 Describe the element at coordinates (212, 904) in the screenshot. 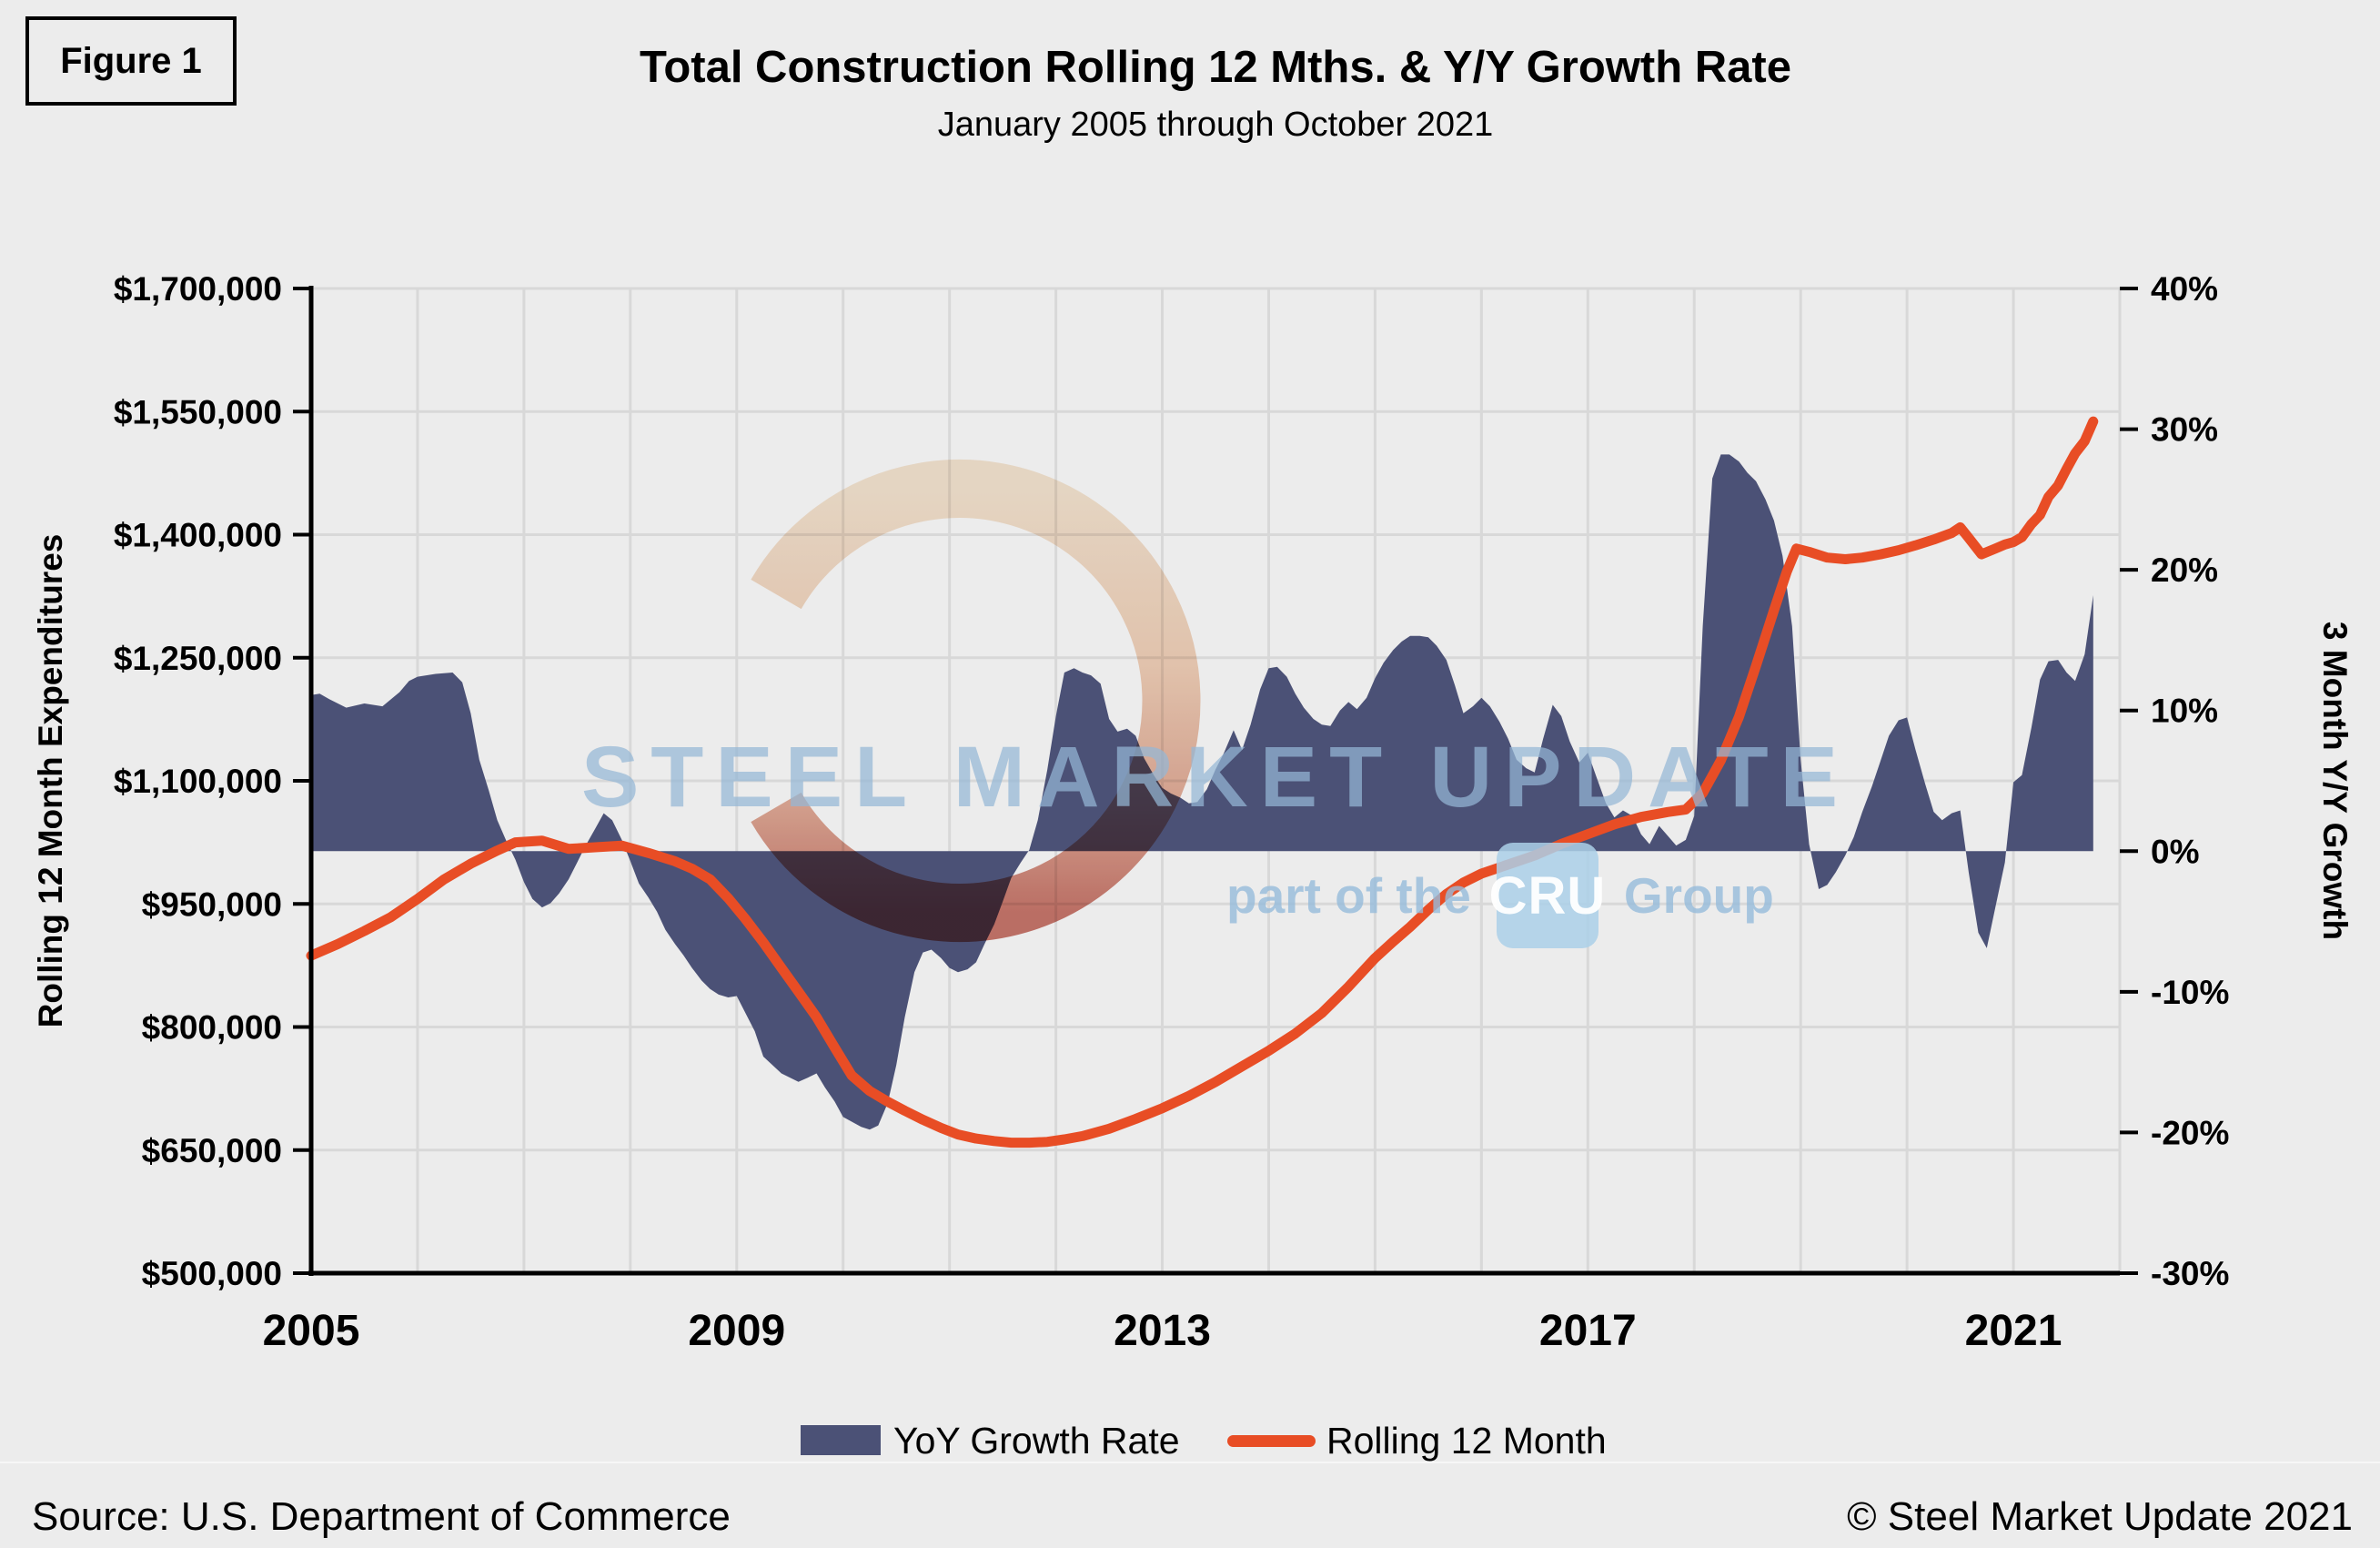

I see `left-axis-tick-label: $950,000` at that location.